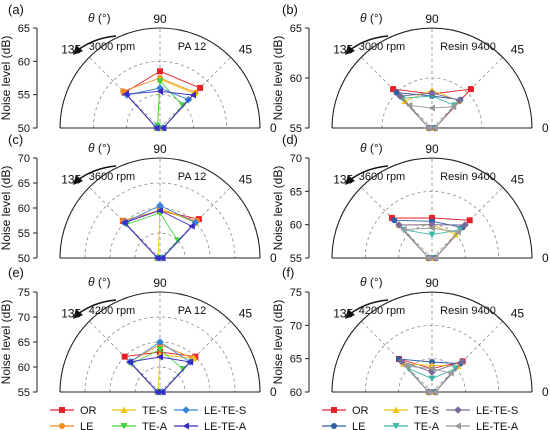 This screenshot has height=430, width=550. Describe the element at coordinates (154, 411) in the screenshot. I see `legend-label: TE-S` at that location.